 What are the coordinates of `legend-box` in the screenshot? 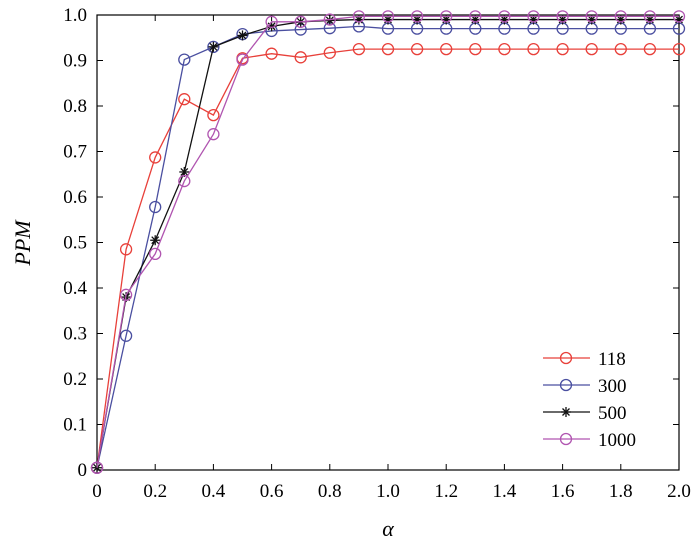 It's located at (602, 397).